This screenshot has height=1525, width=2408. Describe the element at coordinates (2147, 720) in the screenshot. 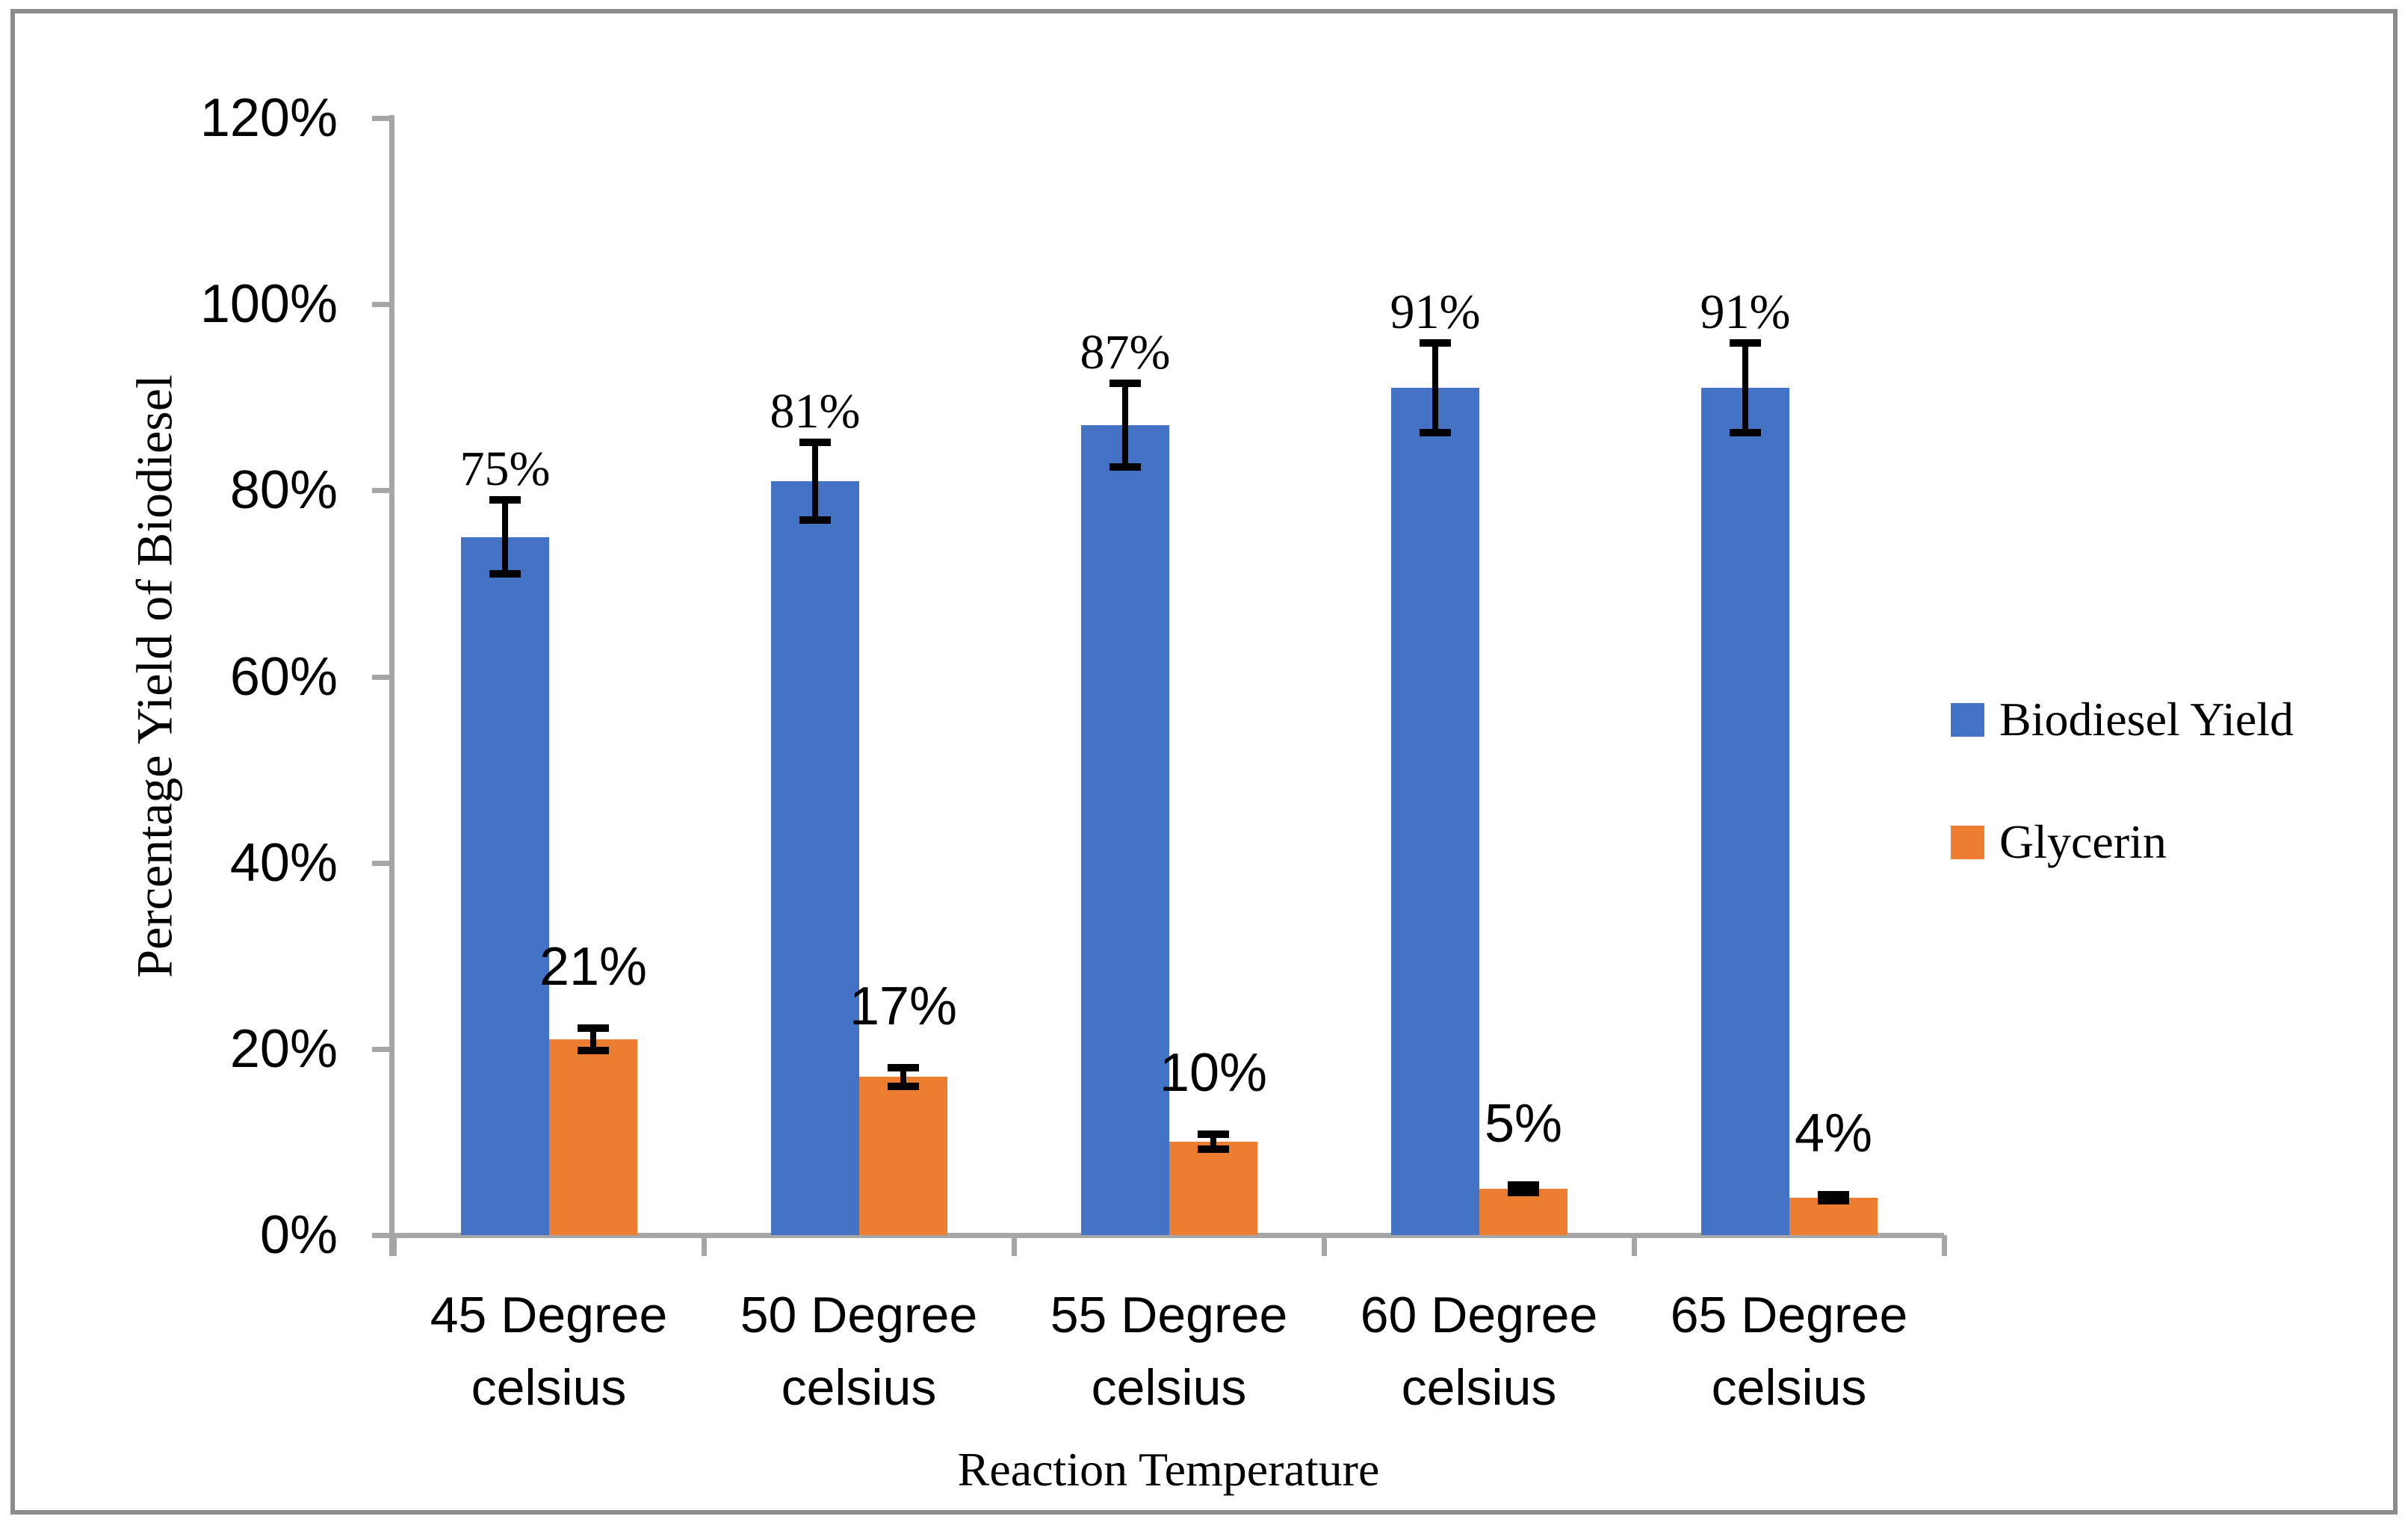

I see `legend-label-biodiesel-yield: Biodiesel Yield` at that location.